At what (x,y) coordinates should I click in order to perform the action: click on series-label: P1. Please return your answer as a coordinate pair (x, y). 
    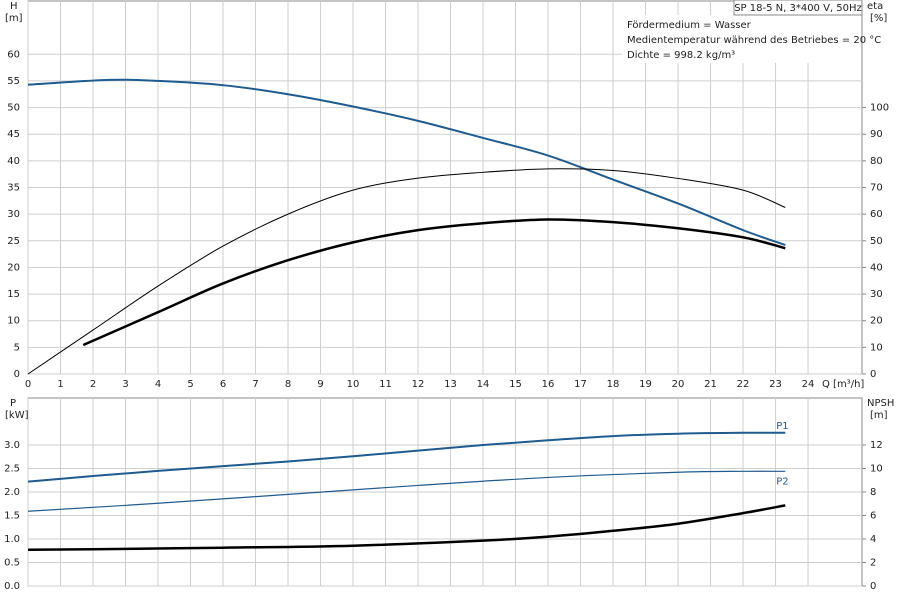
    Looking at the image, I should click on (782, 426).